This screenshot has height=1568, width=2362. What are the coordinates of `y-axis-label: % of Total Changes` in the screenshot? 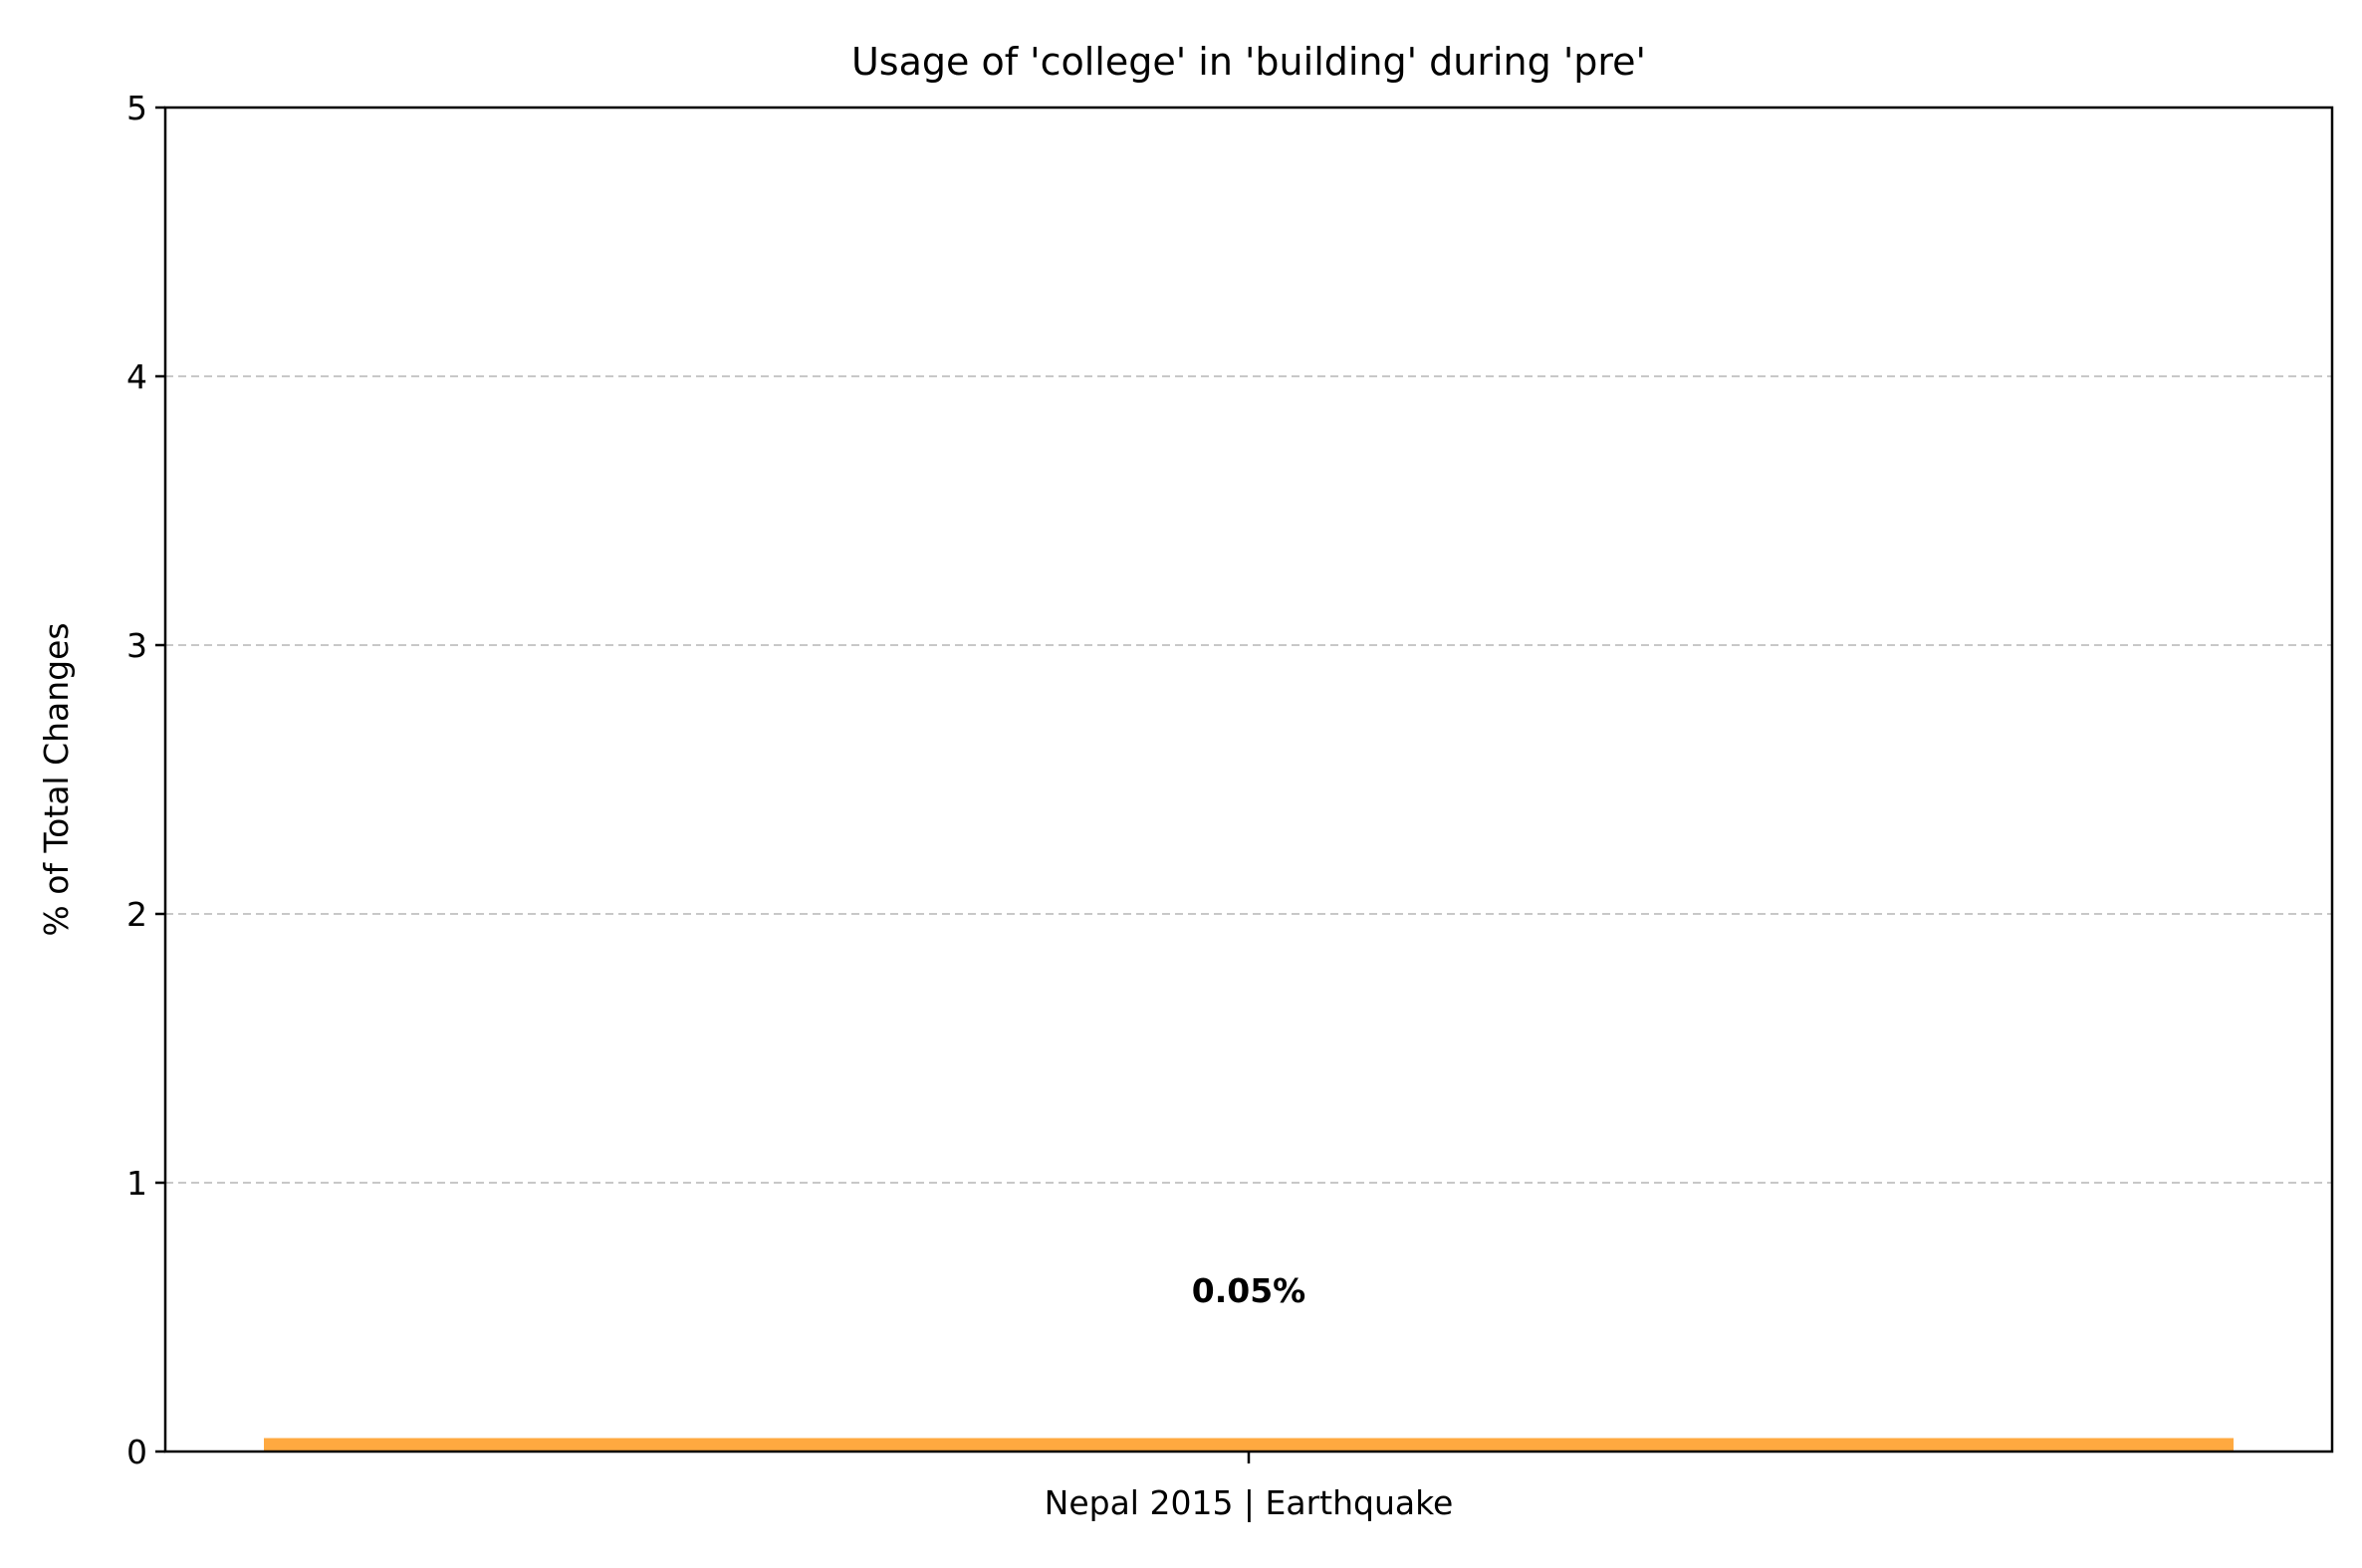 It's located at (56, 779).